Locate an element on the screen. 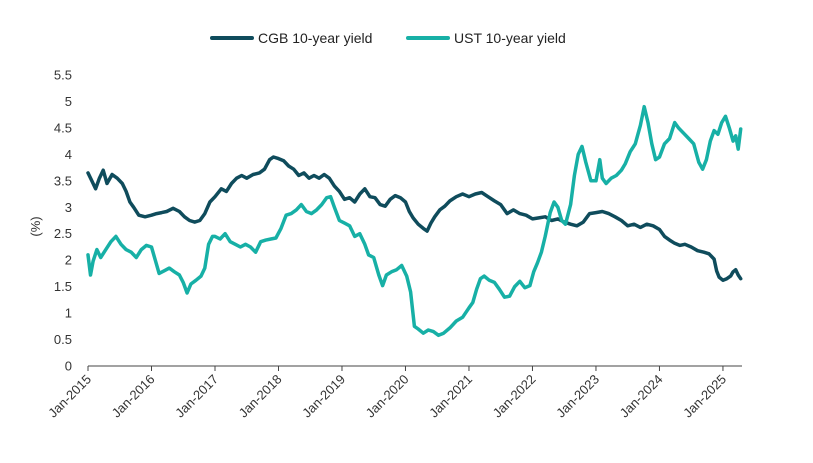 This screenshot has width=813, height=463. x-tick-label: Jan-2021 is located at coordinates (450, 396).